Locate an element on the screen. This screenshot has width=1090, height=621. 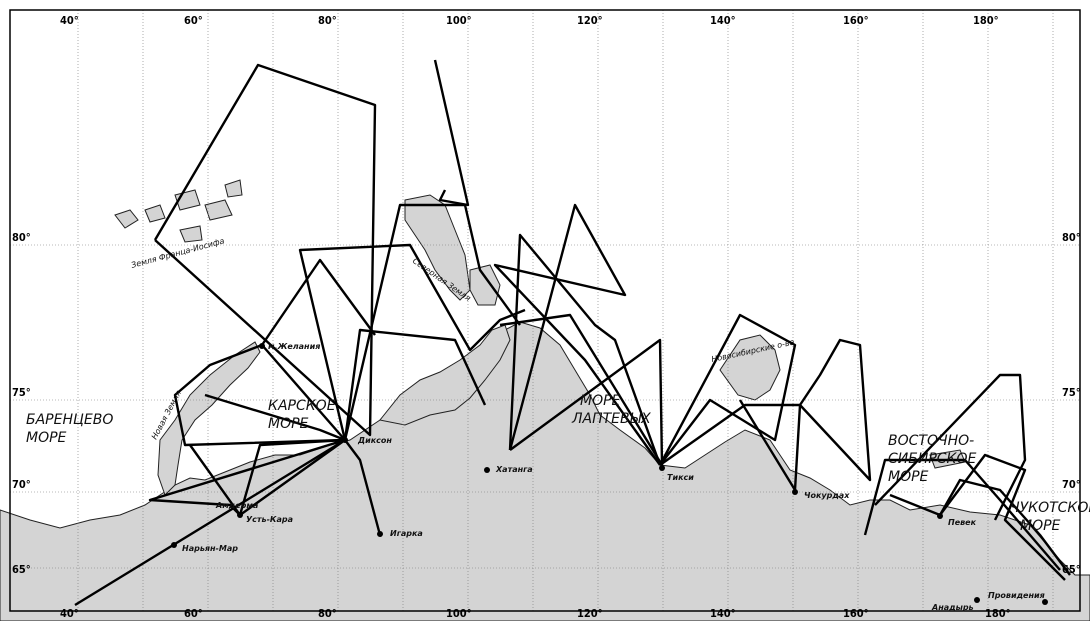
label-igarka: Игарка is located at coordinates (406, 533).